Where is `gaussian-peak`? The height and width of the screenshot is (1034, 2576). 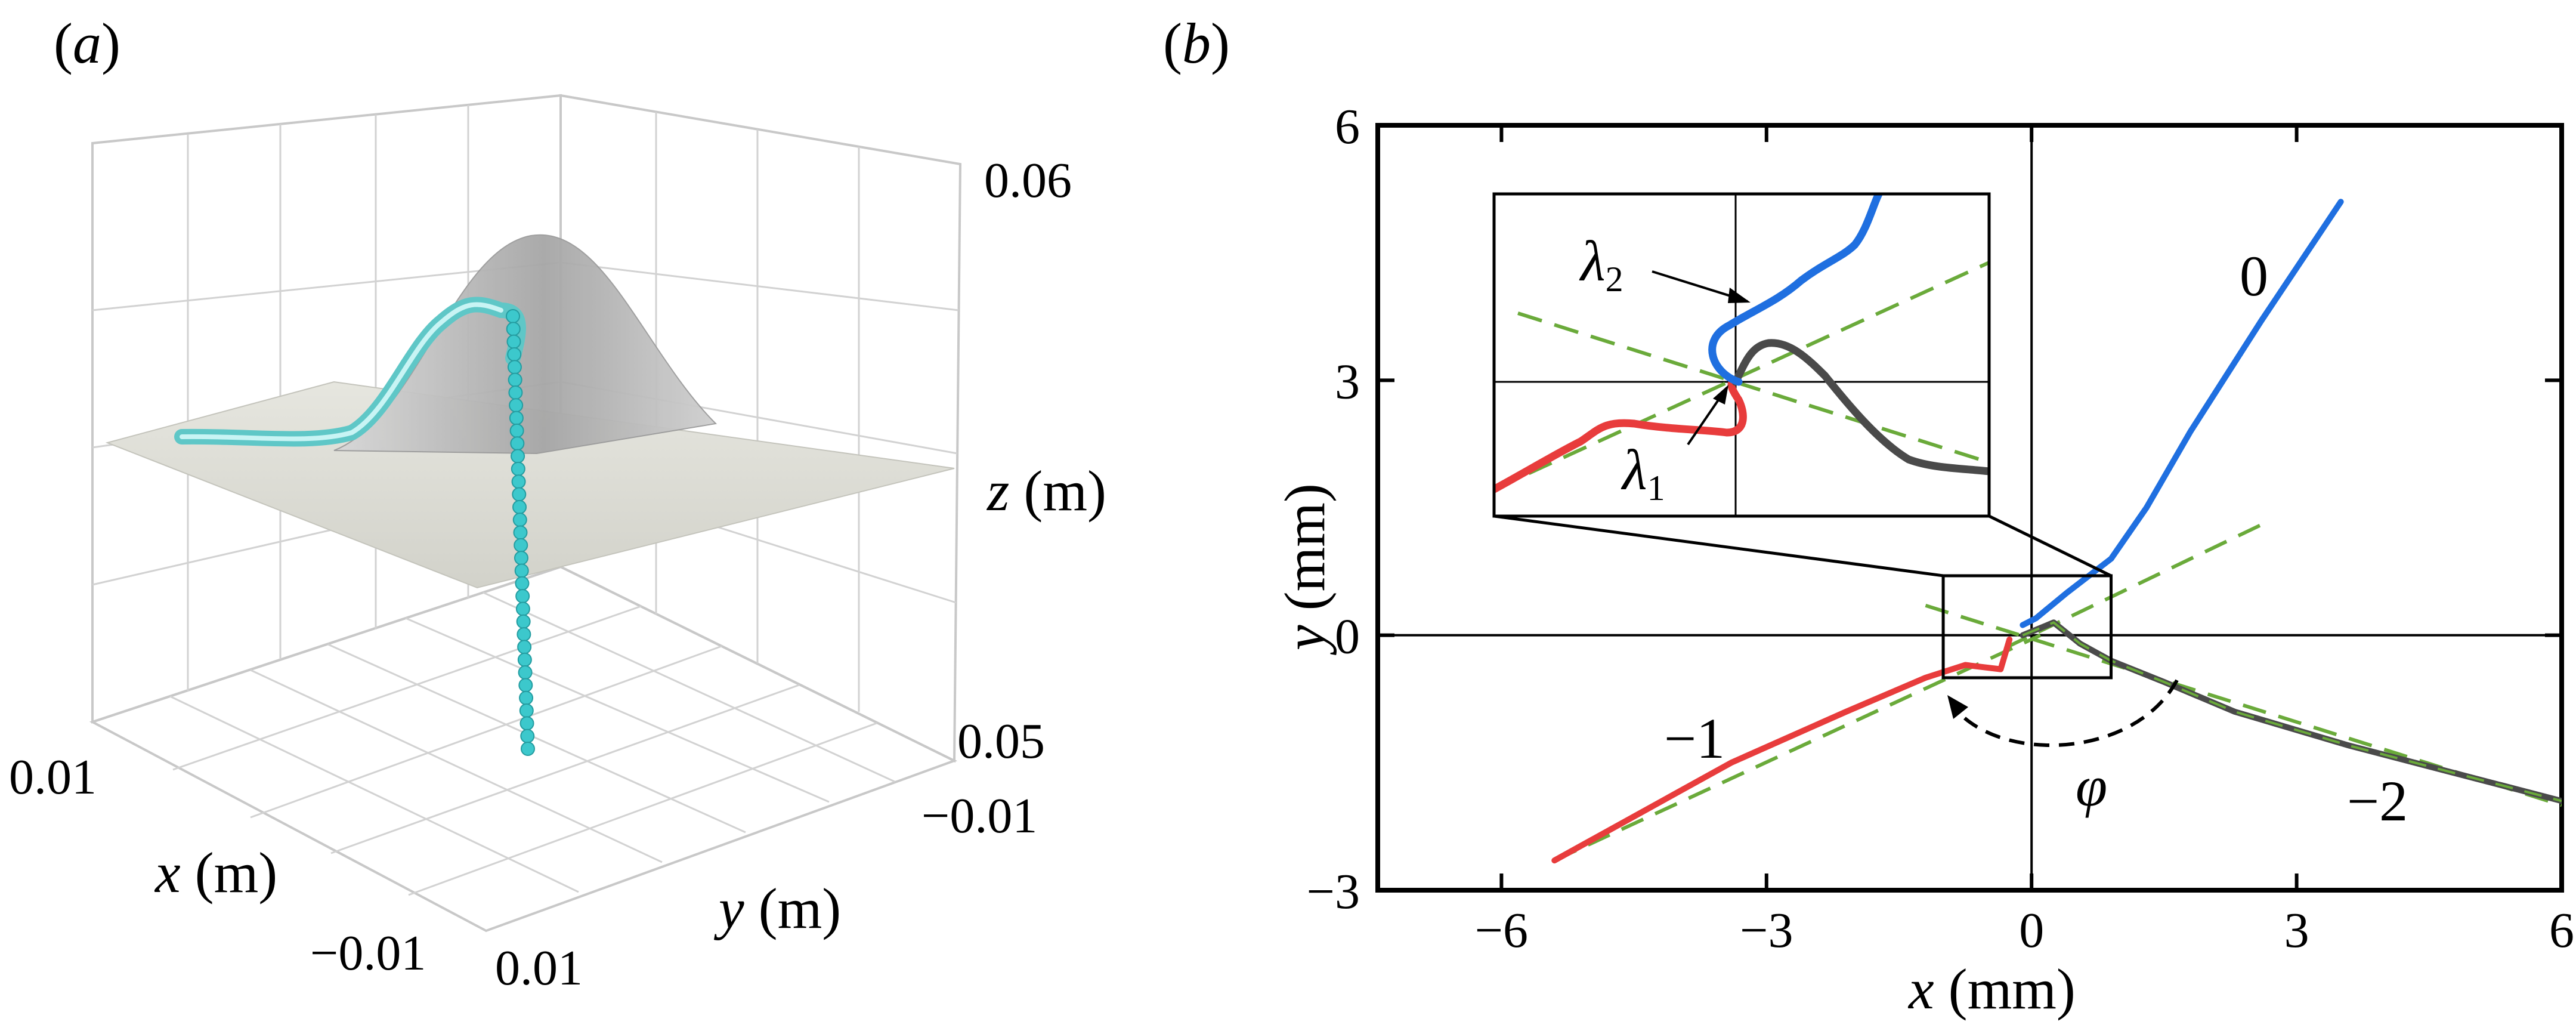
gaussian-peak is located at coordinates (525, 345).